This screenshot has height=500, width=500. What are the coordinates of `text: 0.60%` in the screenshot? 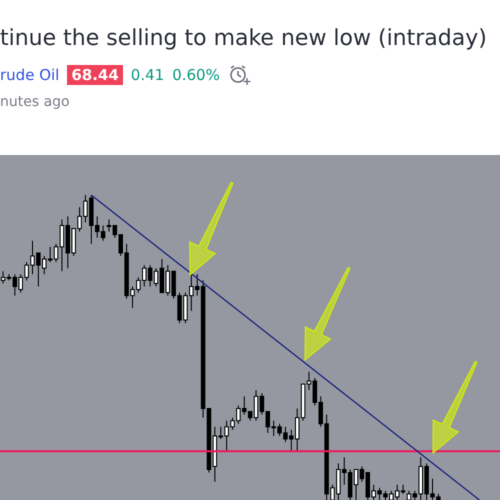 It's located at (196, 75).